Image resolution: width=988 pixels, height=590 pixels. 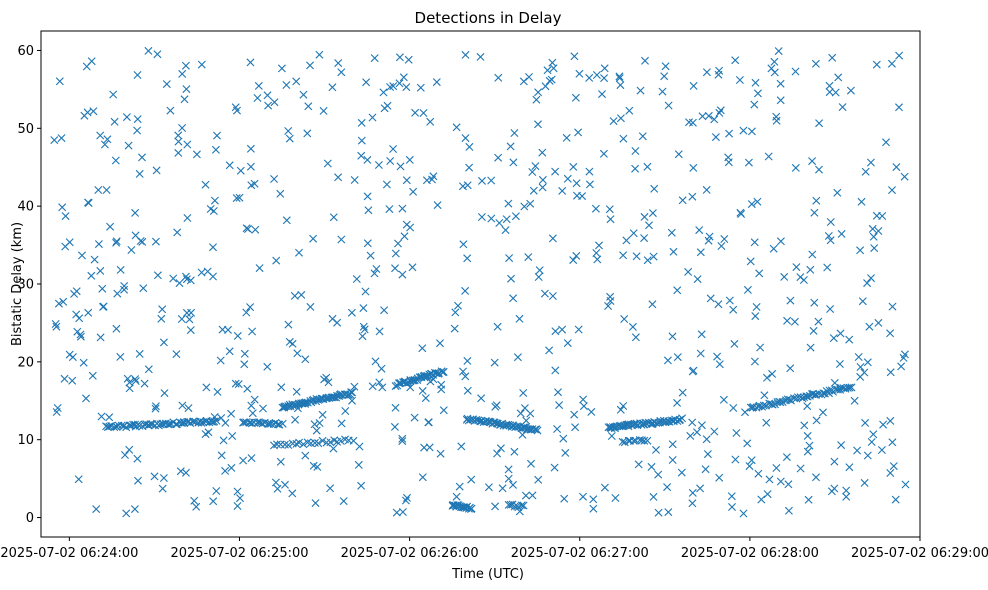 I want to click on y-axis-label: Bistatic Delay (km), so click(x=17, y=284).